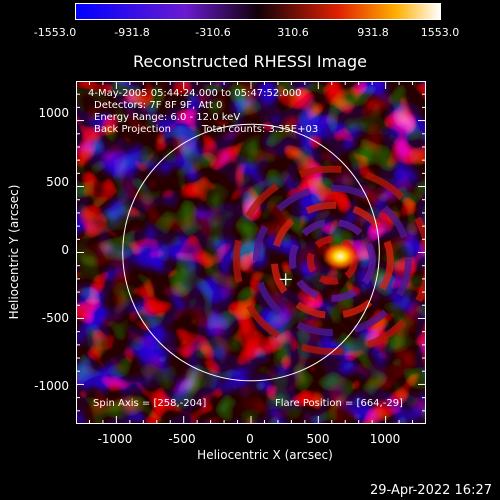  I want to click on annotation-detectors: Detectors: 7F 8F 9F, Att 0, so click(158, 105).